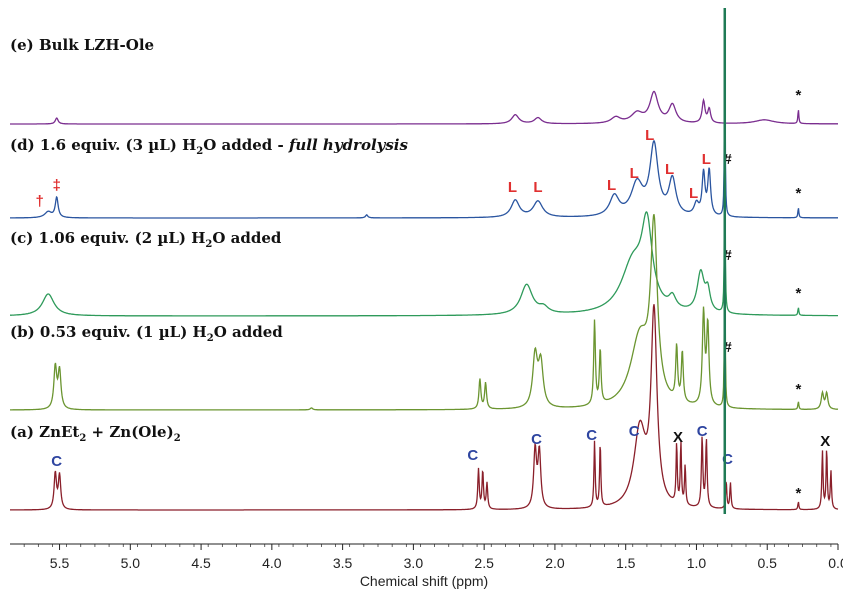  What do you see at coordinates (131, 563) in the screenshot?
I see `x-tick-label: 5.0` at bounding box center [131, 563].